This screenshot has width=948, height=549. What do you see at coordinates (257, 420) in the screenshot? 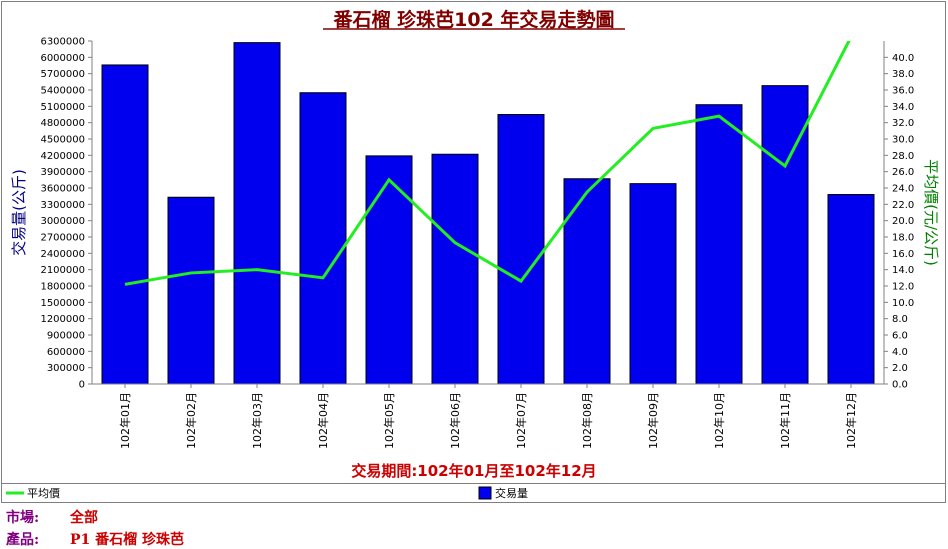
I see `x-tick-label: 102年03月` at bounding box center [257, 420].